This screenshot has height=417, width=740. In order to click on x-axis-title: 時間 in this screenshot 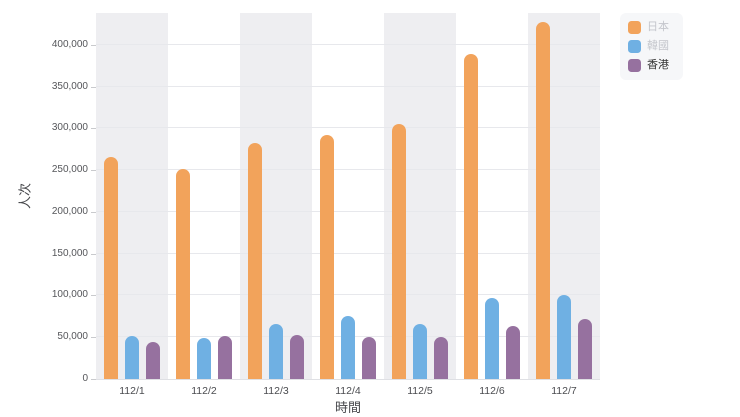, I will do `click(348, 407)`.